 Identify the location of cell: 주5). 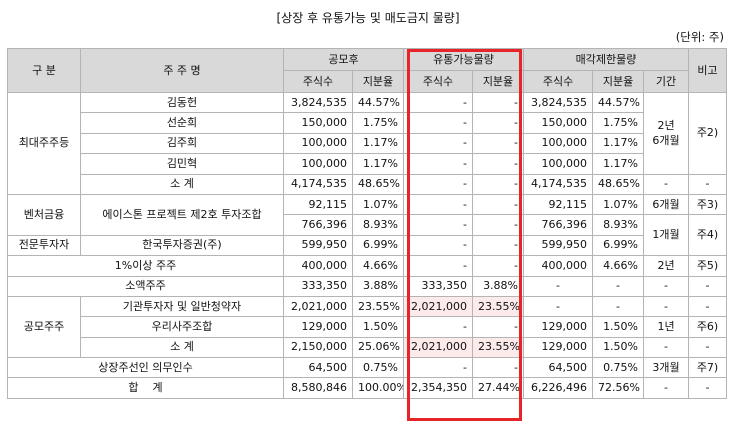
(708, 266).